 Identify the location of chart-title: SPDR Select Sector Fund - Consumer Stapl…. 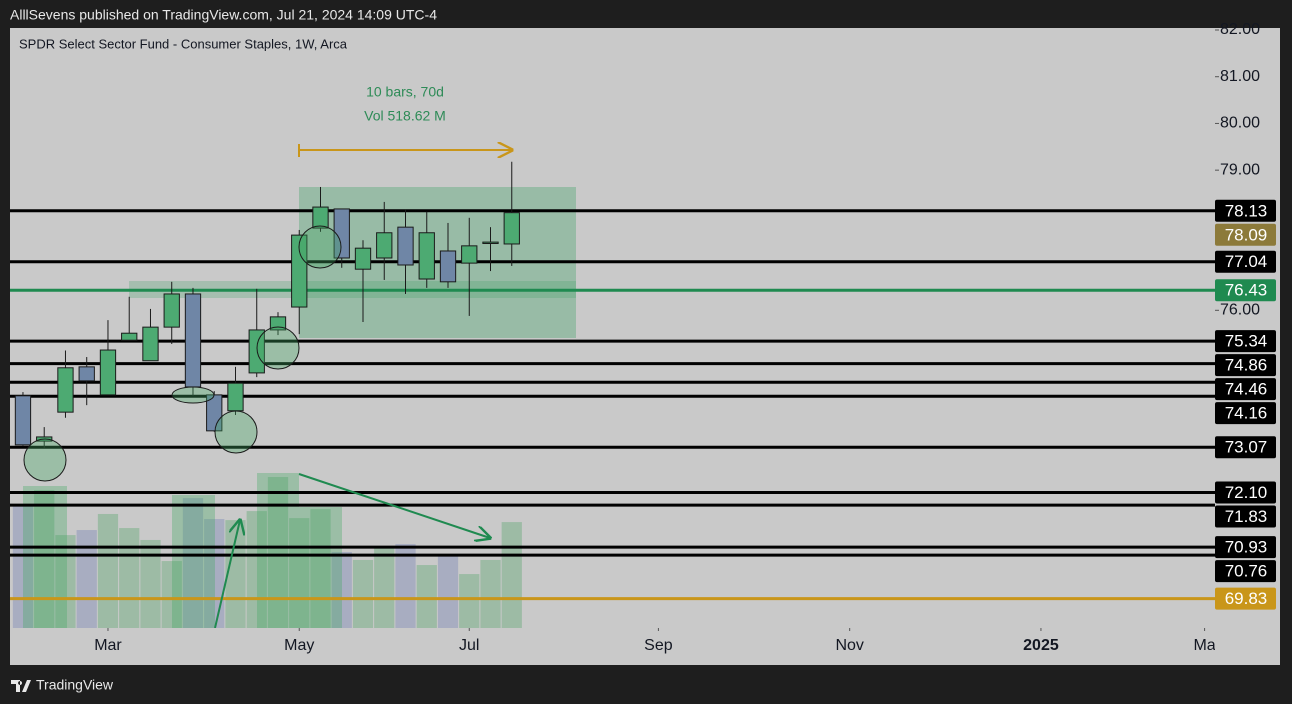
(183, 43).